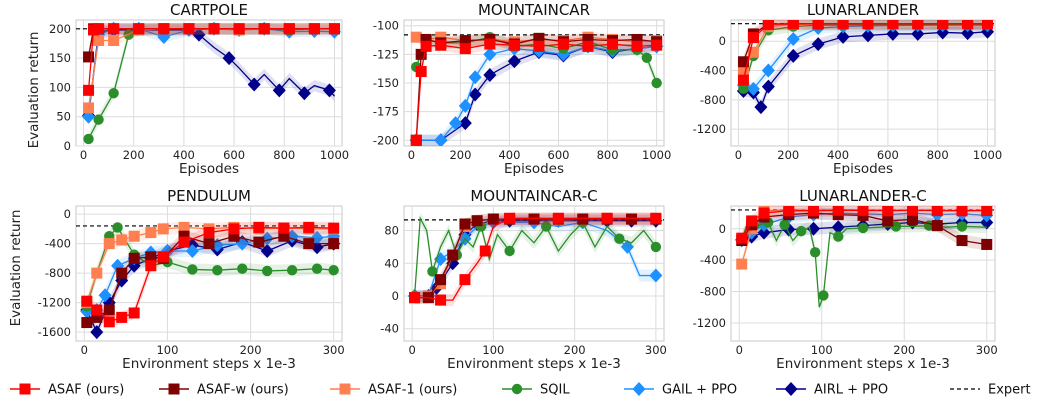 This screenshot has height=402, width=1052. What do you see at coordinates (209, 169) in the screenshot?
I see `x-axis-label: Episodes` at bounding box center [209, 169].